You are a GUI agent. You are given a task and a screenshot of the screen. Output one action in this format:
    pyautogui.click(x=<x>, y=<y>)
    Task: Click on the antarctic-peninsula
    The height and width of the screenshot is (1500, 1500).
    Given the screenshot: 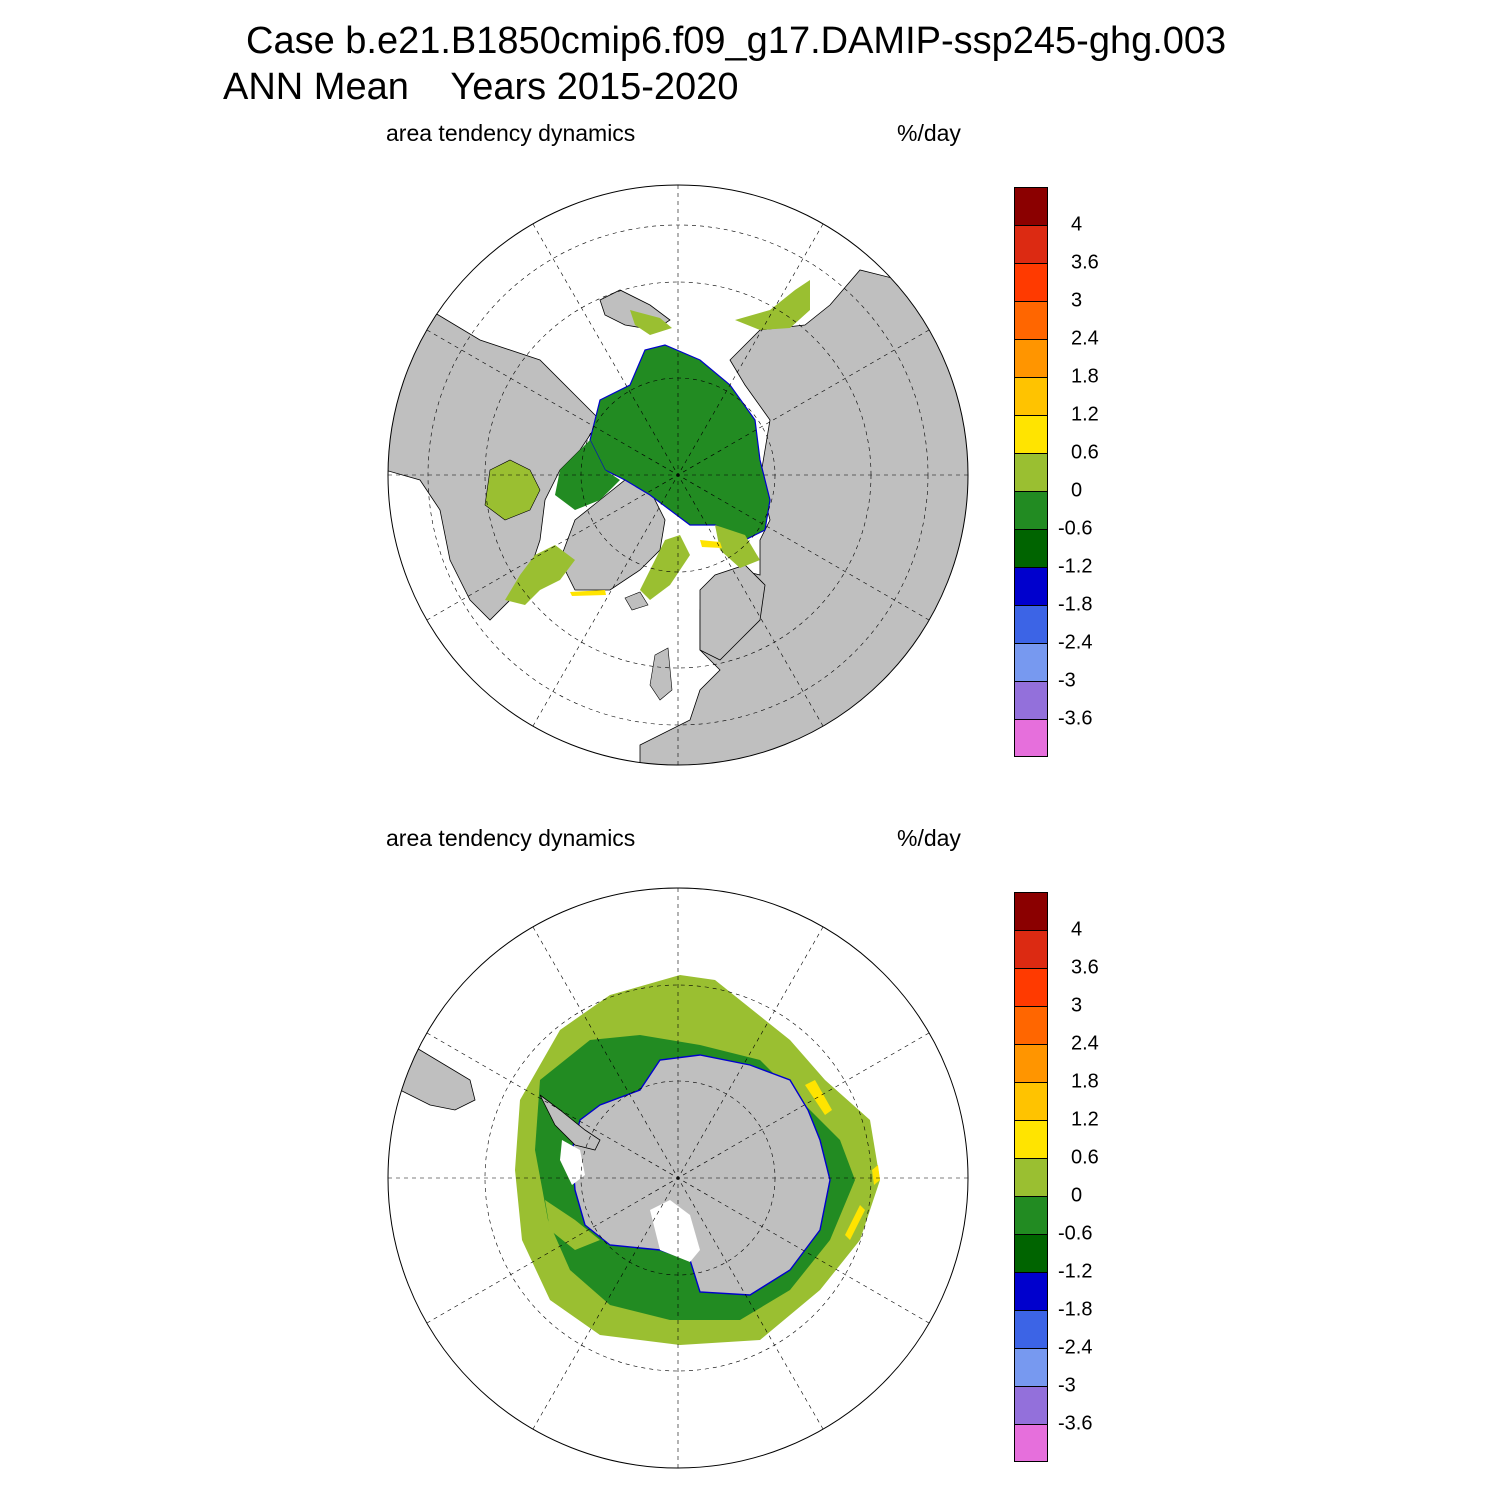 What is the action you would take?
    pyautogui.click(x=570, y=1122)
    